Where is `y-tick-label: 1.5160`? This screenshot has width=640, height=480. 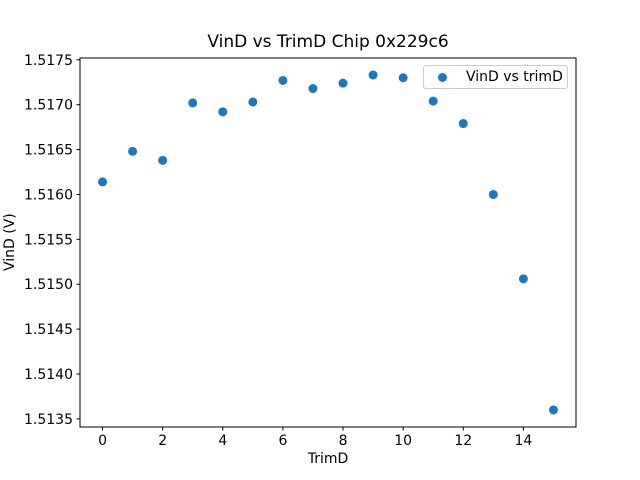
y-tick-label: 1.5160 is located at coordinates (48, 195).